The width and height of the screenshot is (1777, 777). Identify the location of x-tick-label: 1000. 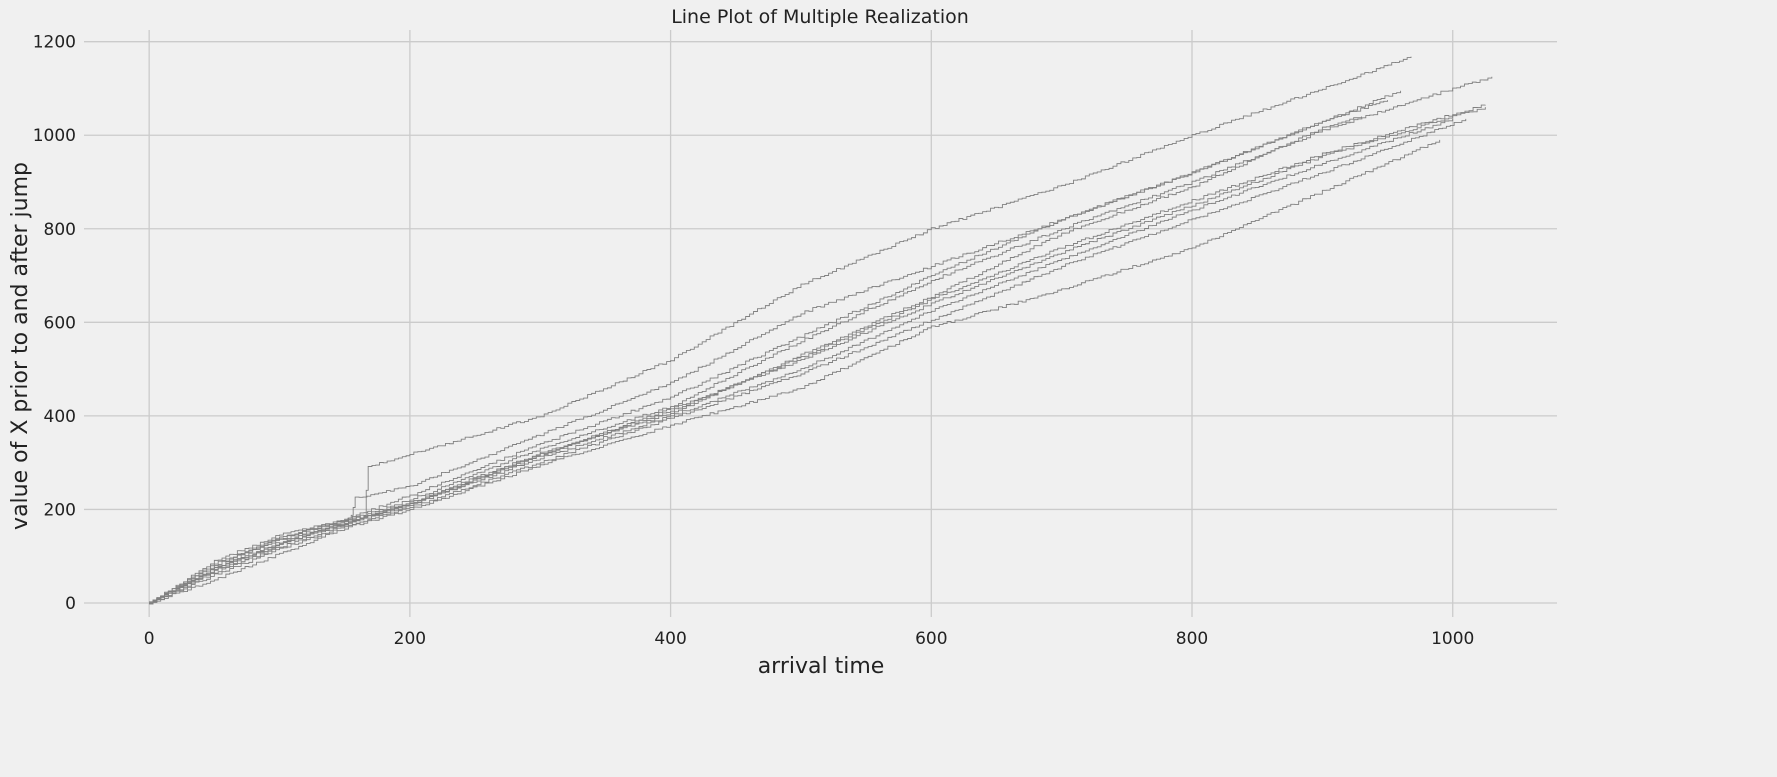
(1452, 639).